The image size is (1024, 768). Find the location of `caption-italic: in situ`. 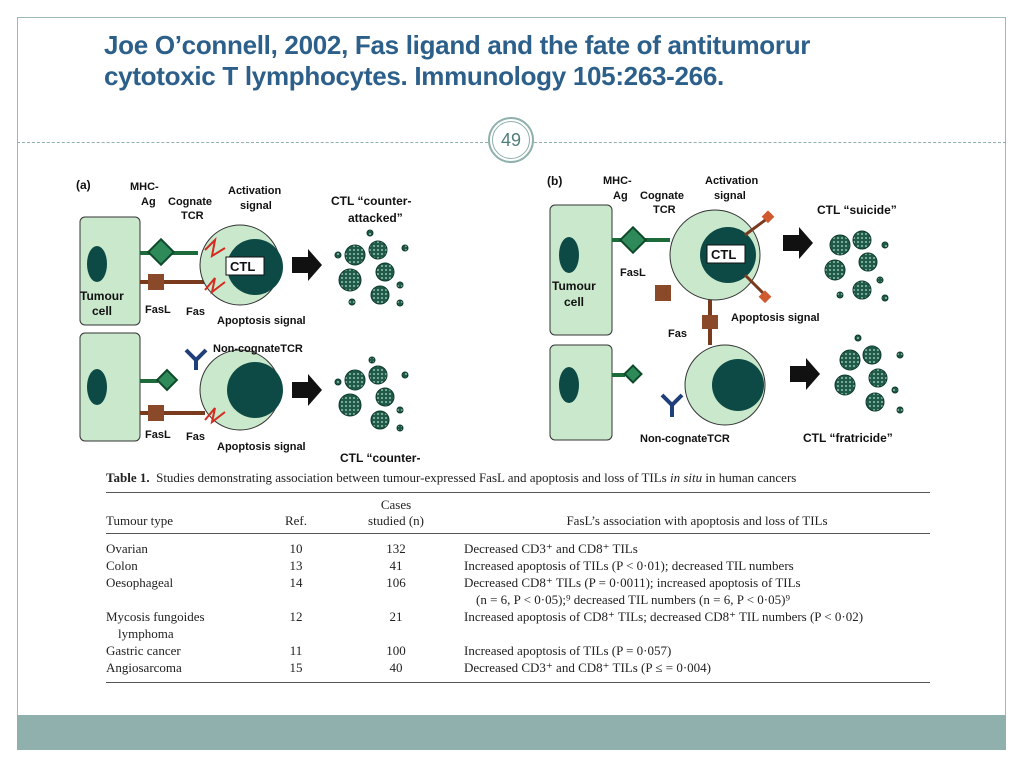

caption-italic: in situ is located at coordinates (686, 477).